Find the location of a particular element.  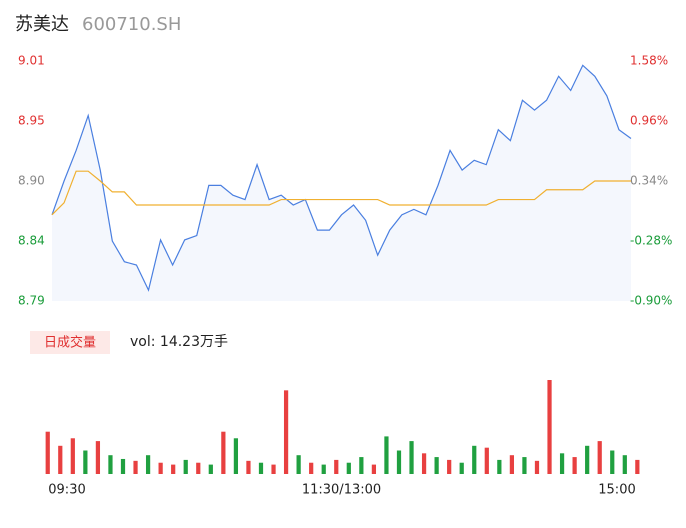

y-tick-label: 8.90 is located at coordinates (31, 181).